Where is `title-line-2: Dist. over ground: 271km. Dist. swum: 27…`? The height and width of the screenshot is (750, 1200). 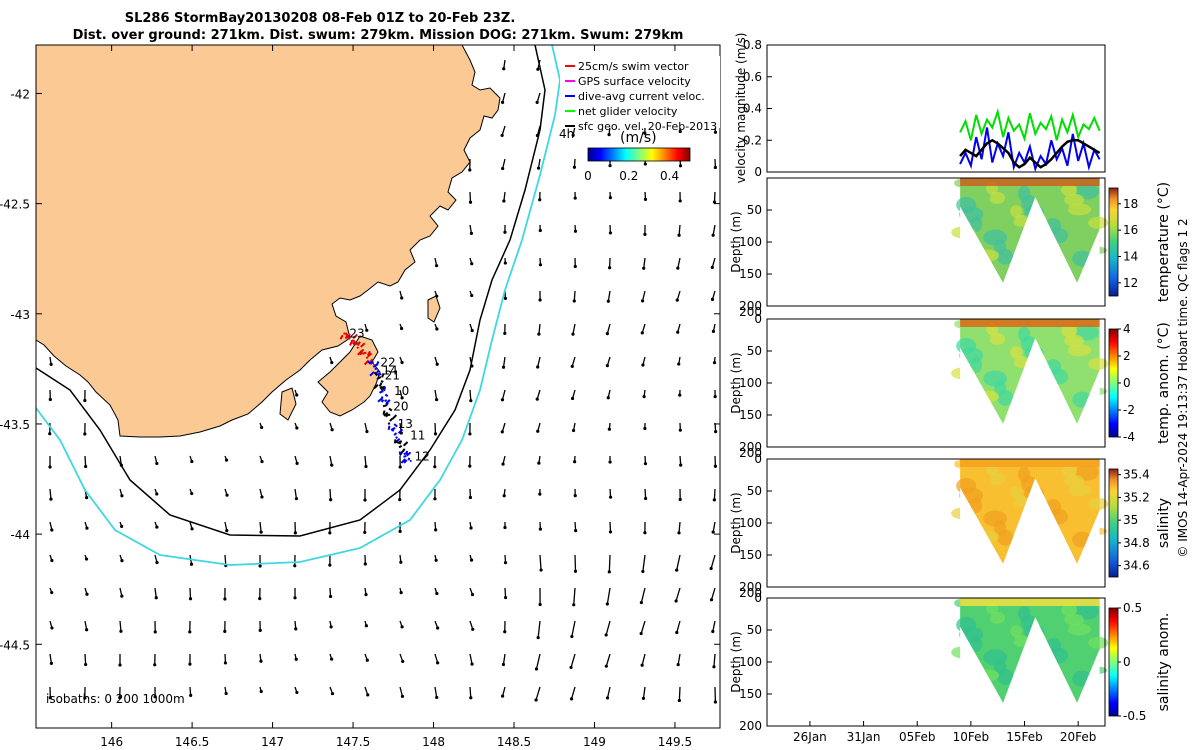 title-line-2: Dist. over ground: 271km. Dist. swum: 27… is located at coordinates (378, 35).